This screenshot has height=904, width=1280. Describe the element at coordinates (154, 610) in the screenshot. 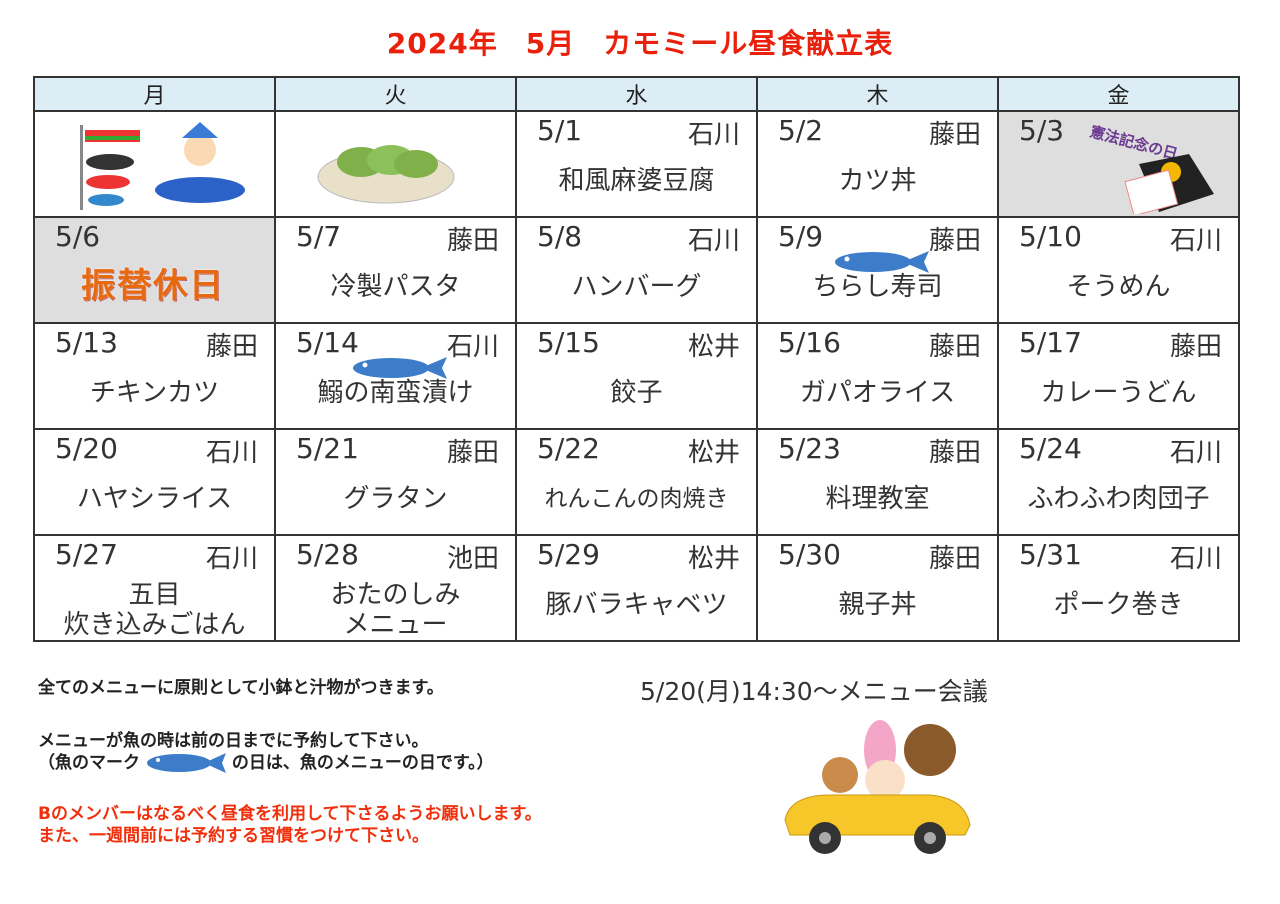

I see `menu-item: 五目 炊き込みごはん` at that location.